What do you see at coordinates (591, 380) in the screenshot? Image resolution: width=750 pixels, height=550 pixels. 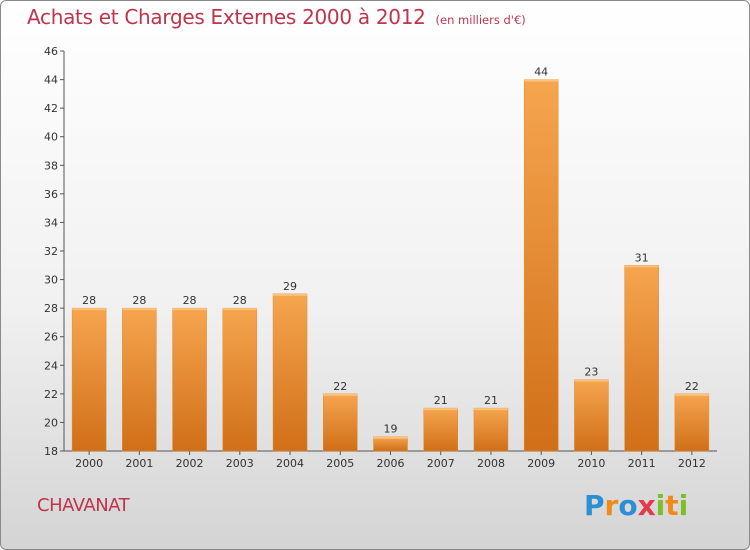 I see `bar-top-2010` at bounding box center [591, 380].